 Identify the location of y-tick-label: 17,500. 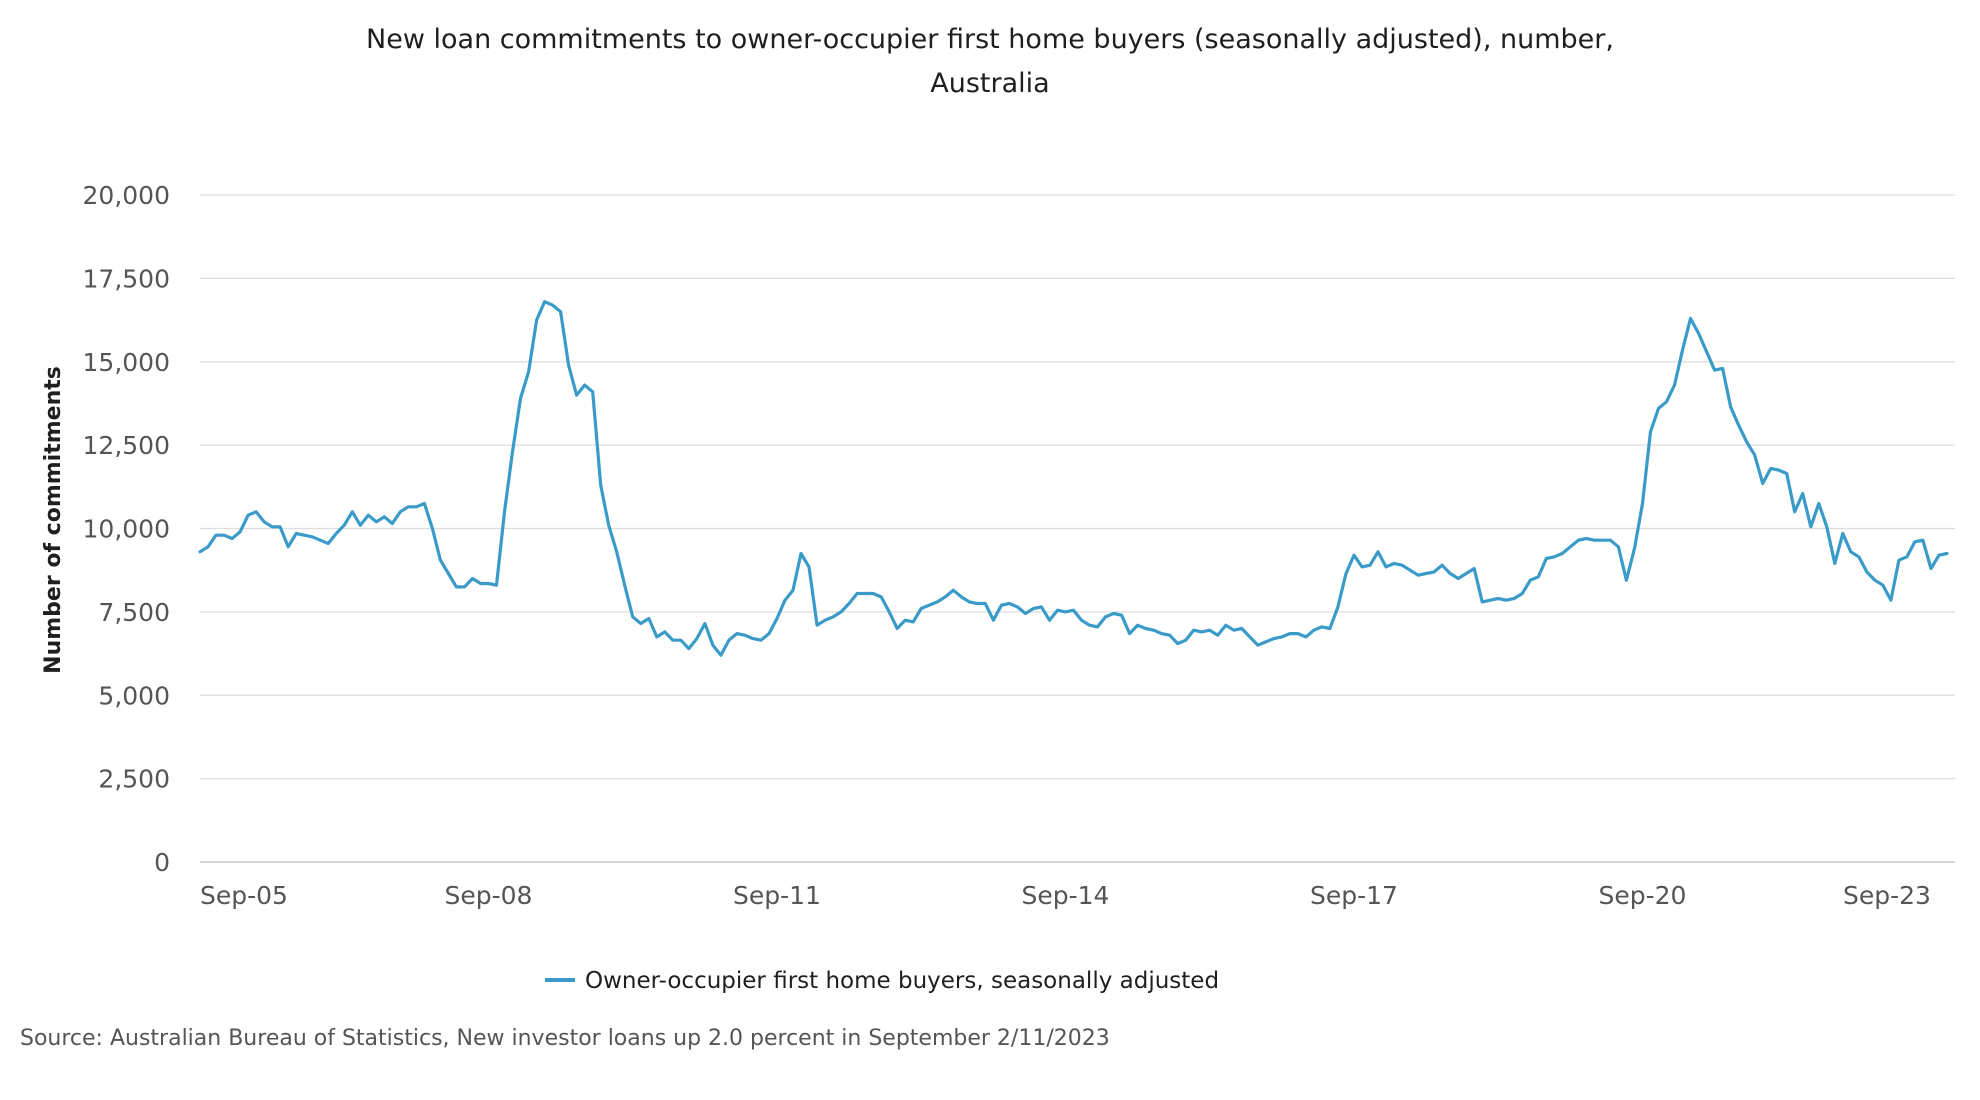
(126, 278).